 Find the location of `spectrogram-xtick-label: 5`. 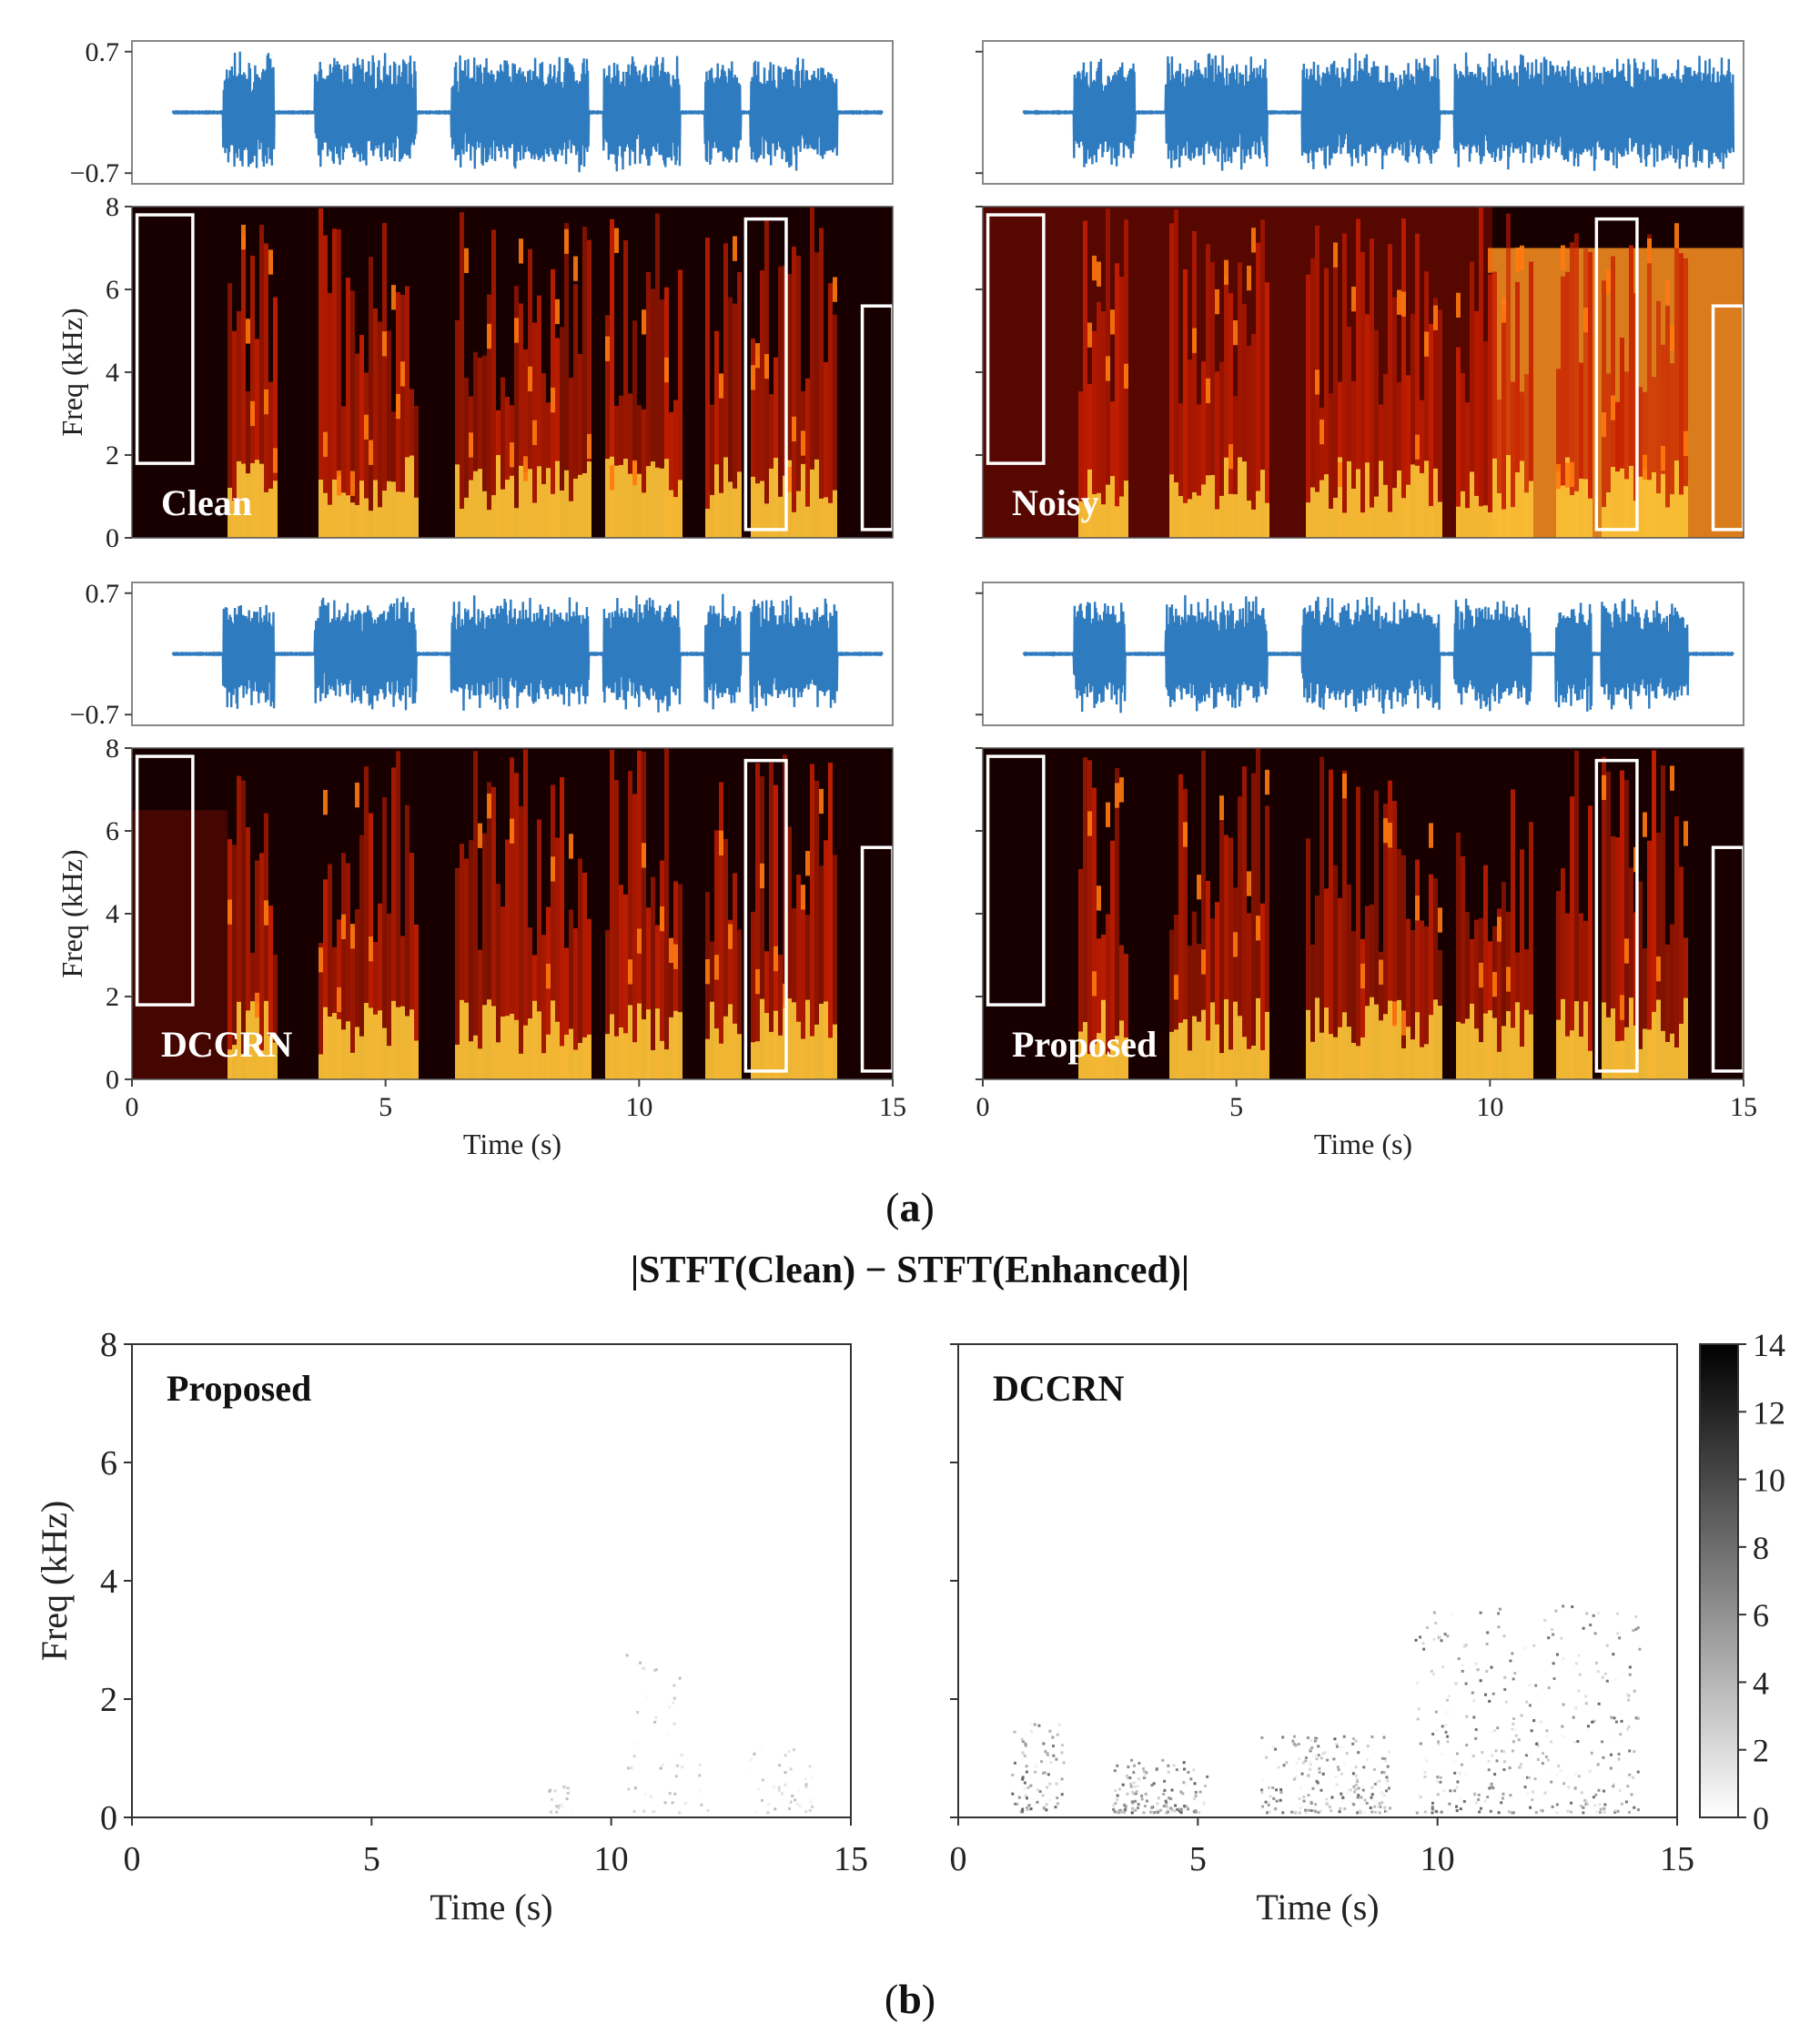

spectrogram-xtick-label: 5 is located at coordinates (1236, 1107).